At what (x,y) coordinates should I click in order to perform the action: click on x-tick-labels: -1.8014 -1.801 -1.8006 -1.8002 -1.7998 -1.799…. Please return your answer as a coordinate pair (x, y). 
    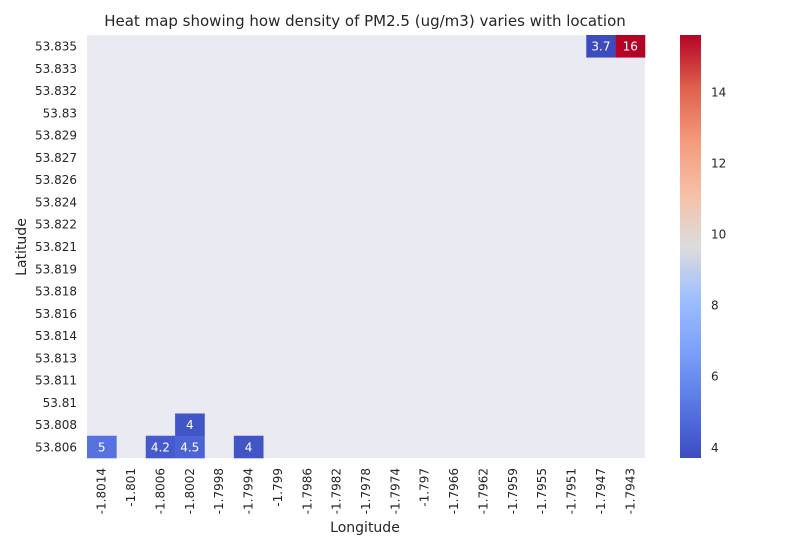
    Looking at the image, I should click on (366, 491).